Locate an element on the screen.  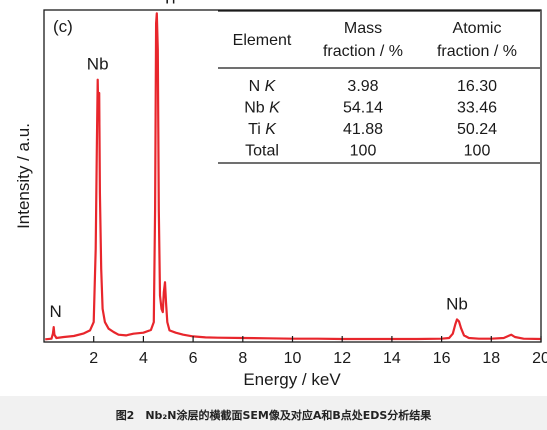
x-tick-label: 8 is located at coordinates (242, 358).